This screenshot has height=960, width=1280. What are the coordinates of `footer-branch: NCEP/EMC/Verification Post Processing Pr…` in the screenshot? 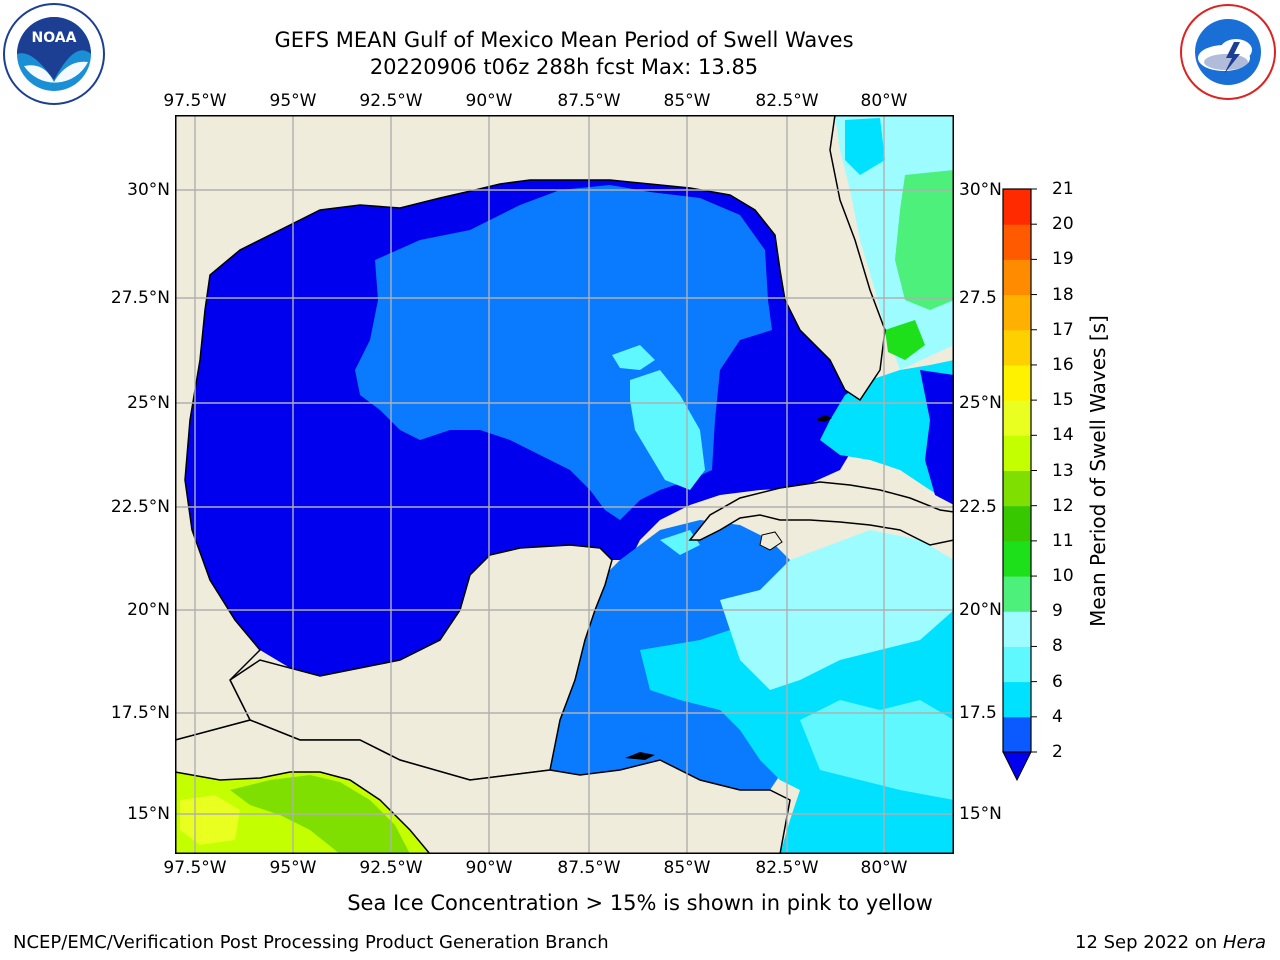 It's located at (311, 942).